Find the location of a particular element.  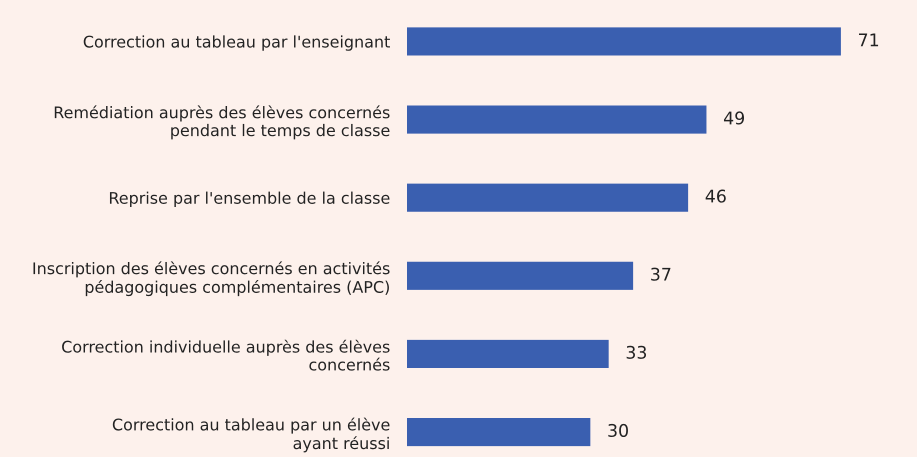

y-tick-label: Remédiation auprès des élèves concernés pendant le temps de classe is located at coordinates (222, 122).